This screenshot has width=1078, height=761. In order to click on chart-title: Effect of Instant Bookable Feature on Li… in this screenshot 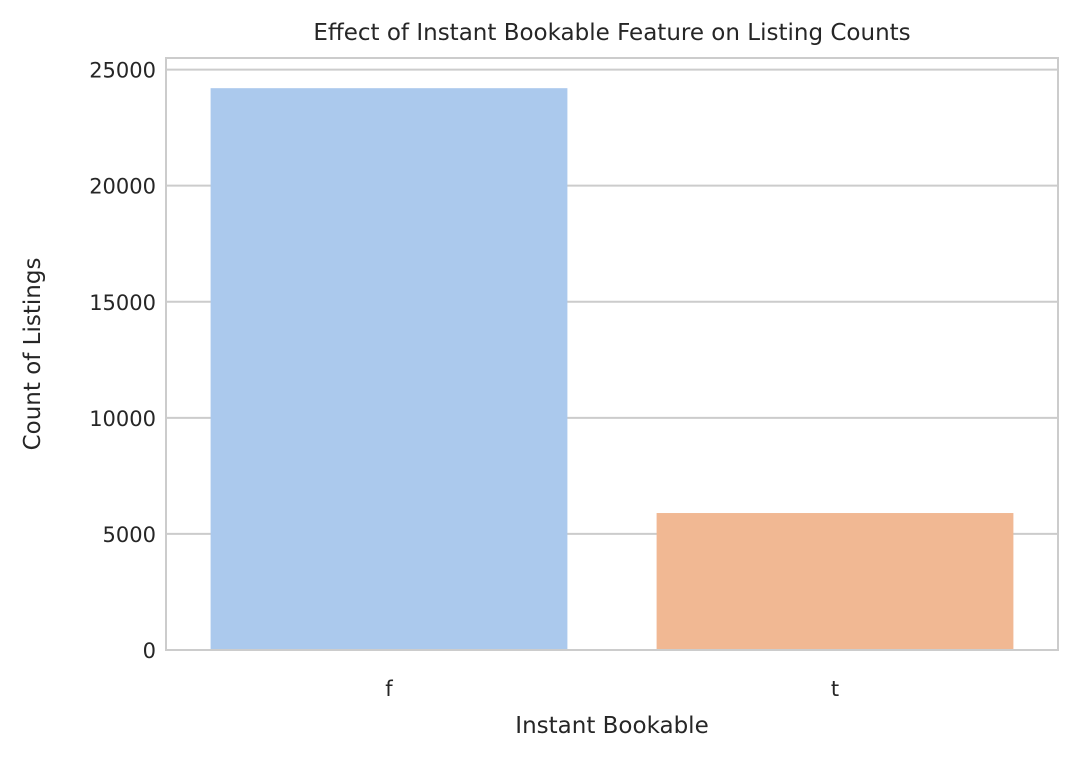, I will do `click(611, 33)`.